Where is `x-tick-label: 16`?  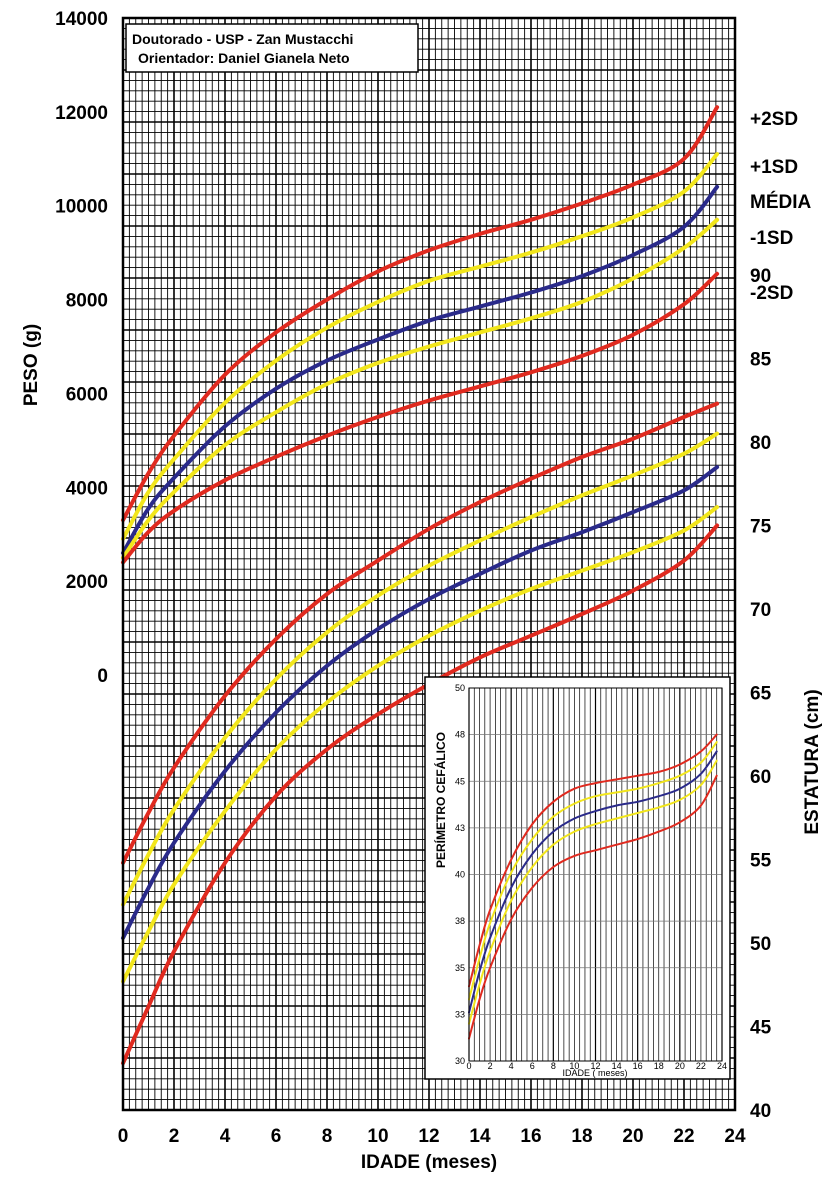
x-tick-label: 16 is located at coordinates (530, 1136).